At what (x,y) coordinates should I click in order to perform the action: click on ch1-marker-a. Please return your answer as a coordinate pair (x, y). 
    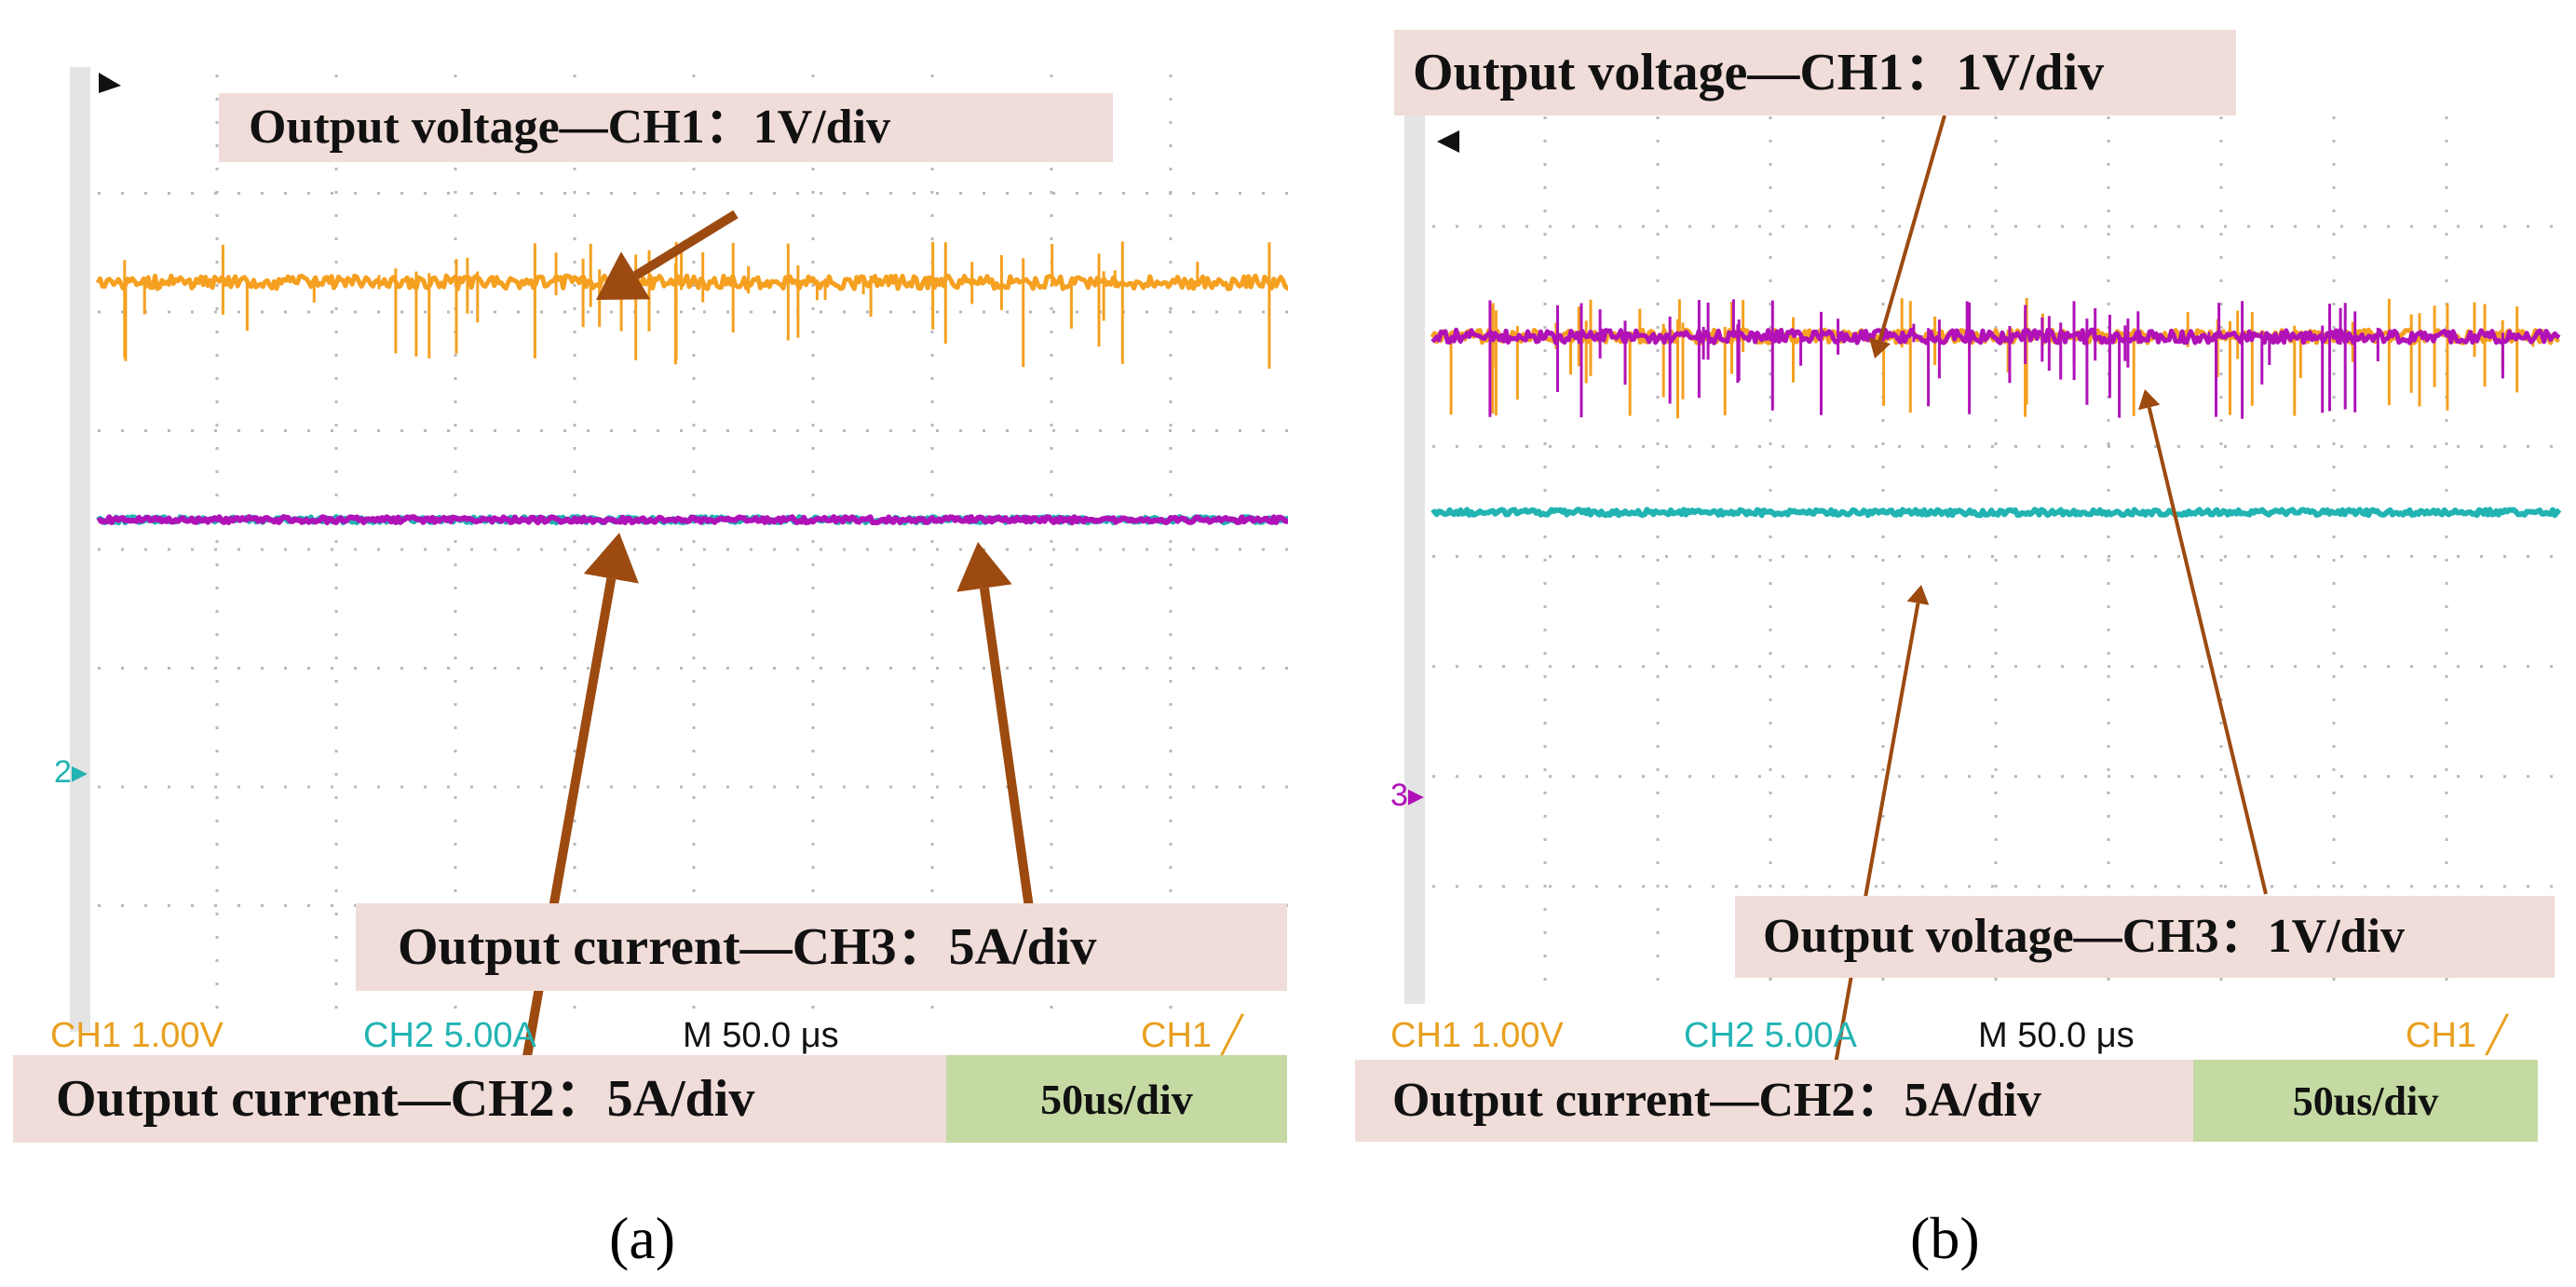
    Looking at the image, I should click on (110, 83).